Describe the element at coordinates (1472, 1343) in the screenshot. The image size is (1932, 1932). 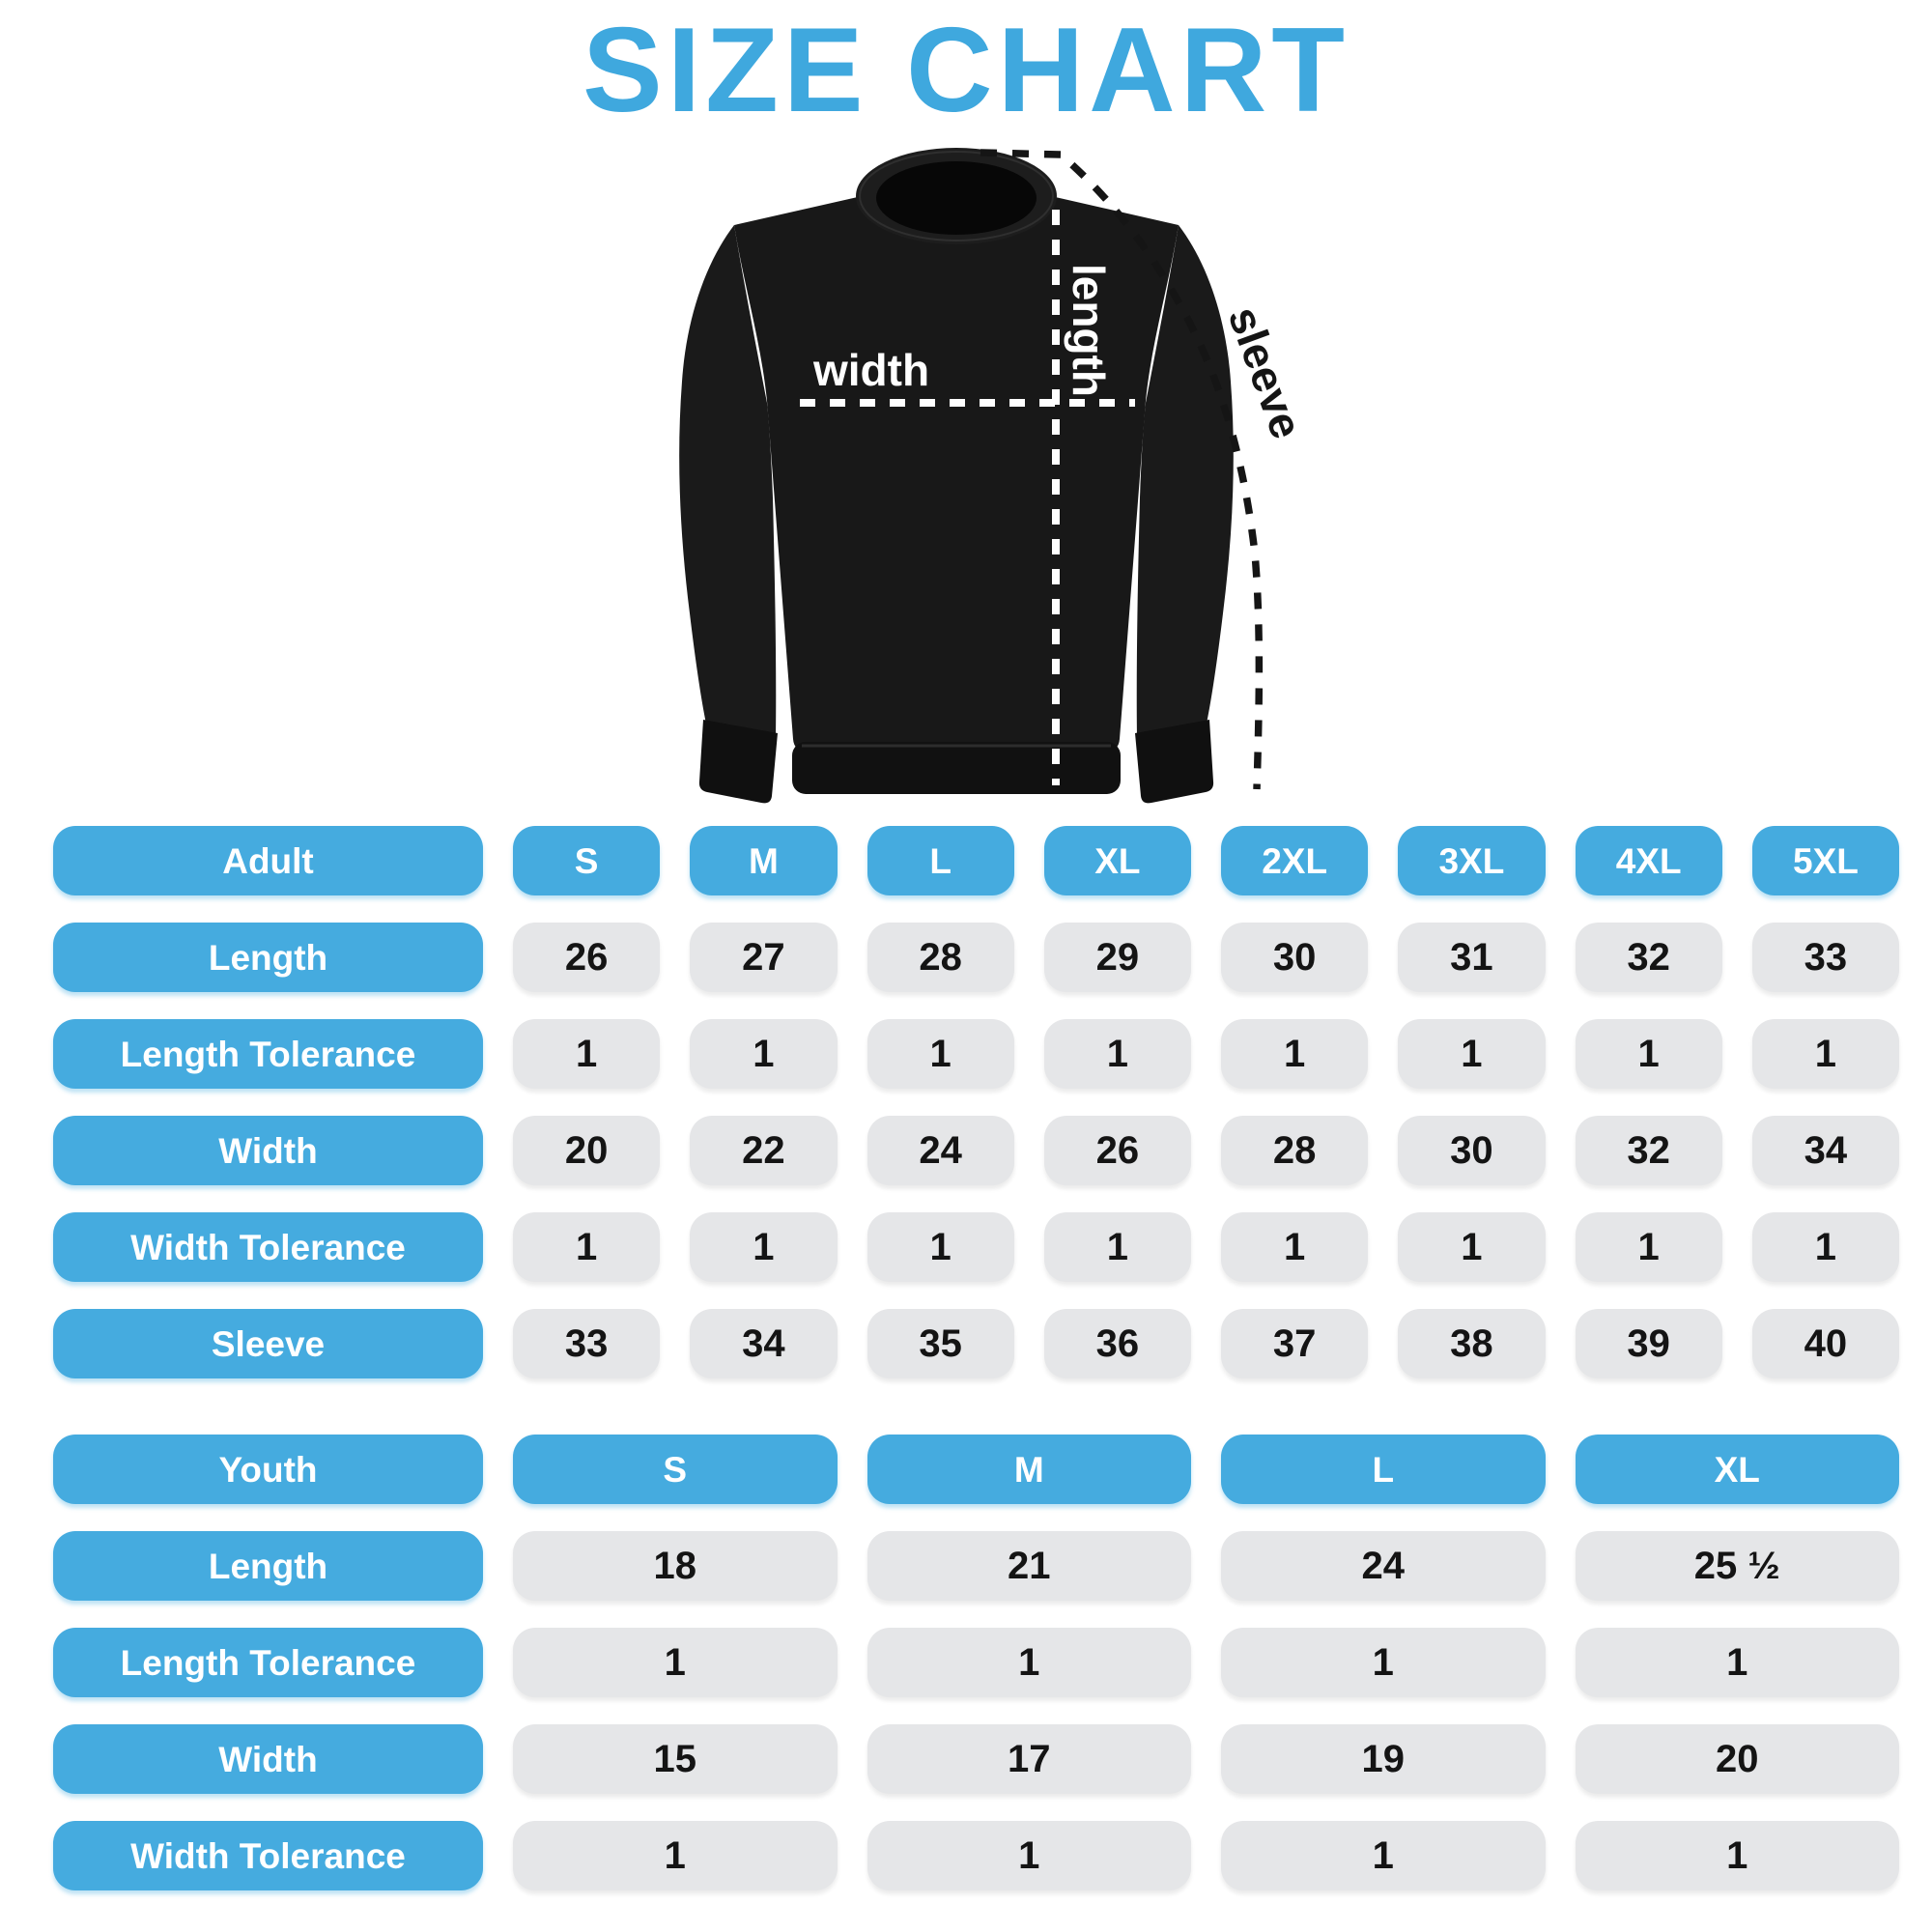
I see `value-cell: 38` at that location.